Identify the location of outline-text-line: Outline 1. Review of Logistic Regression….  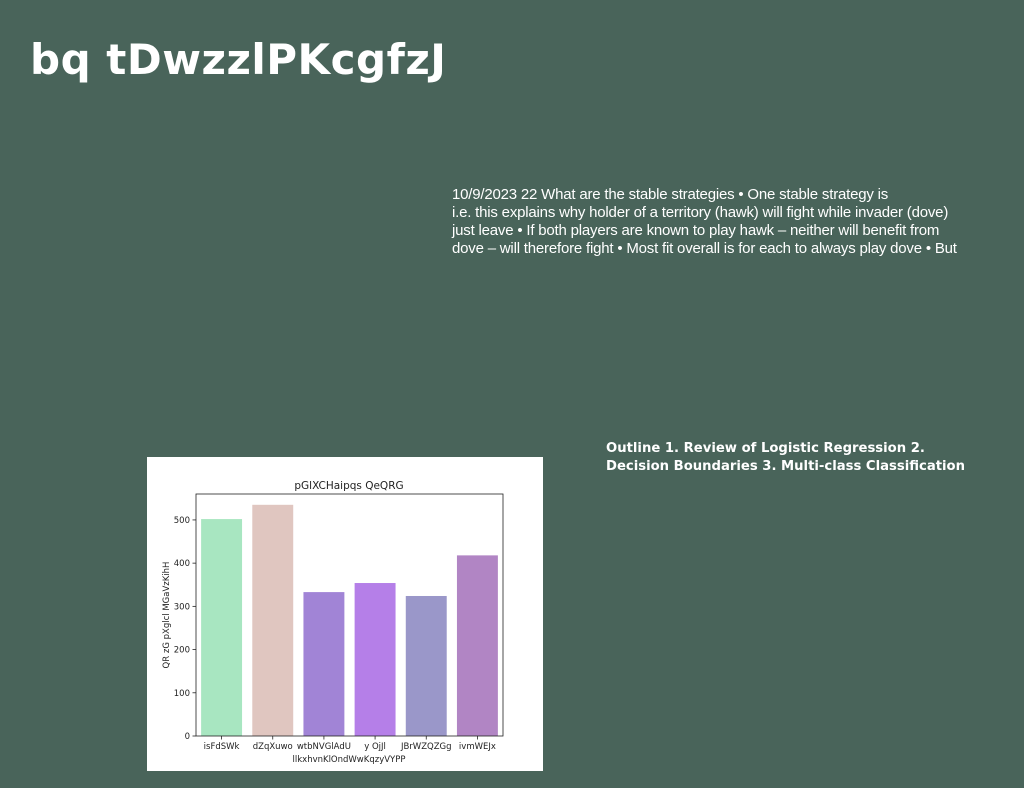
(765, 448).